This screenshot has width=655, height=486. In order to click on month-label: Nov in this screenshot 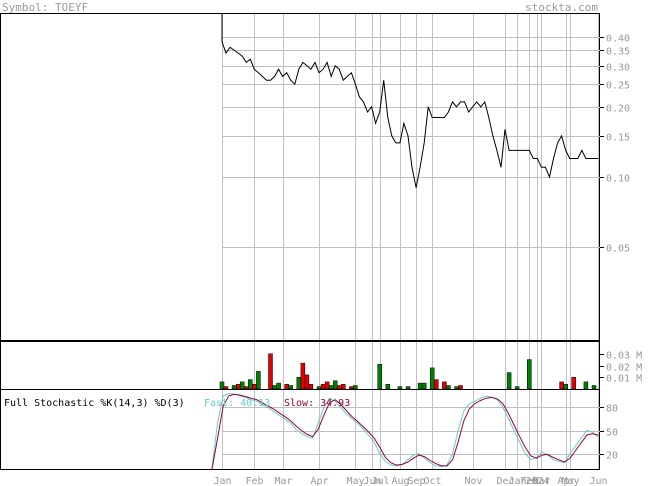, I will do `click(473, 481)`.